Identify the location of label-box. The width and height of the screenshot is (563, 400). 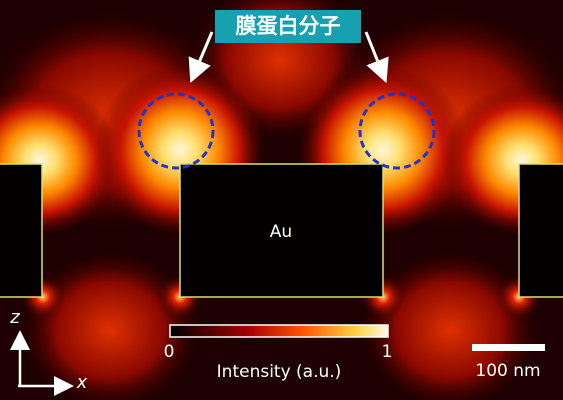
(288, 26).